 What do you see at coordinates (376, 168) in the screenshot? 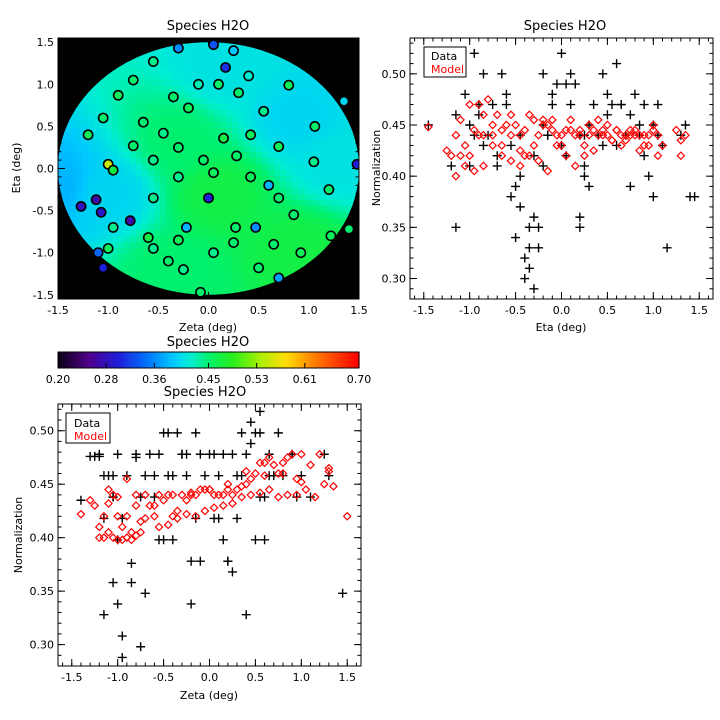
I see `eta-plot-y-label: Normalization` at bounding box center [376, 168].